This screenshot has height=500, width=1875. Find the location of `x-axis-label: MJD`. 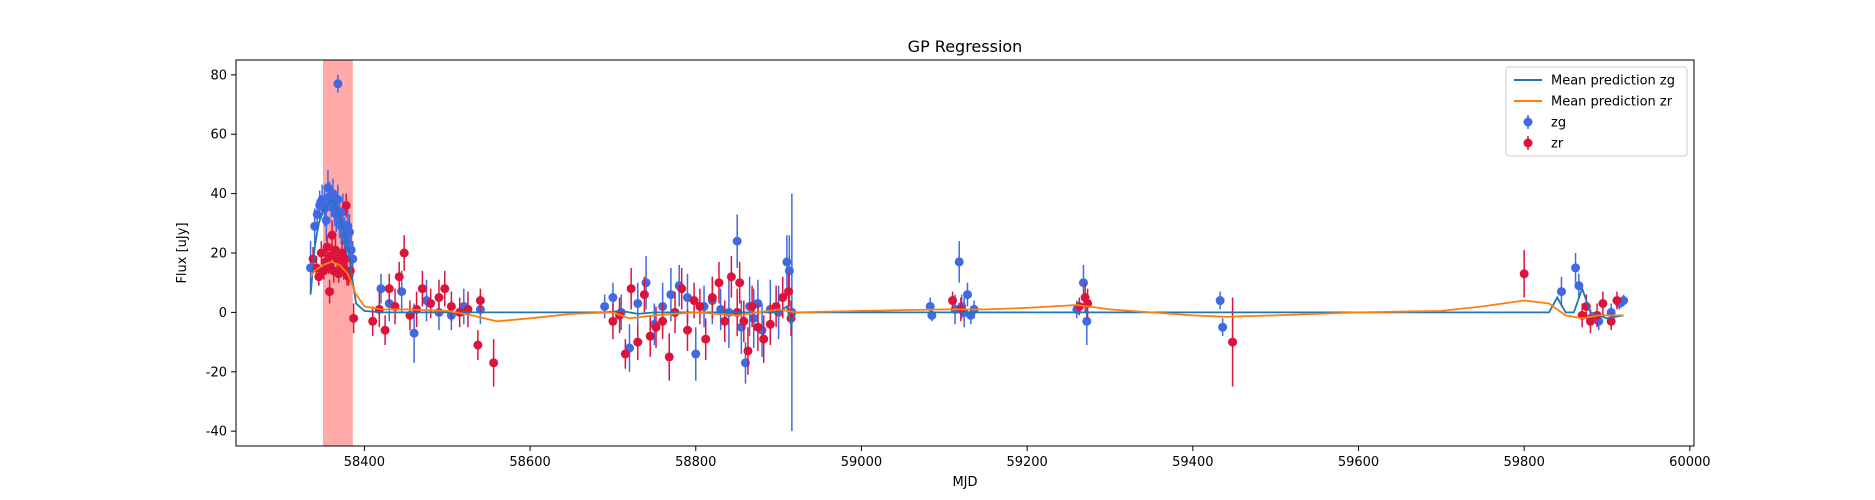

x-axis-label: MJD is located at coordinates (964, 482).